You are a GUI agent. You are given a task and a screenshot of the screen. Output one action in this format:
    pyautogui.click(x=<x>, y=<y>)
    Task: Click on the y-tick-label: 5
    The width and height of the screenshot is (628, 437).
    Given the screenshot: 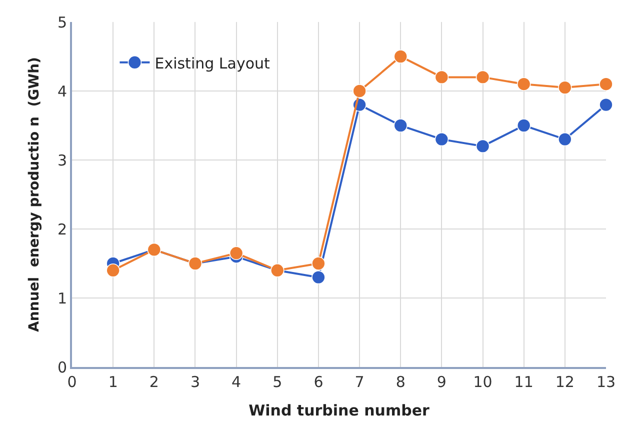 What is the action you would take?
    pyautogui.click(x=62, y=22)
    